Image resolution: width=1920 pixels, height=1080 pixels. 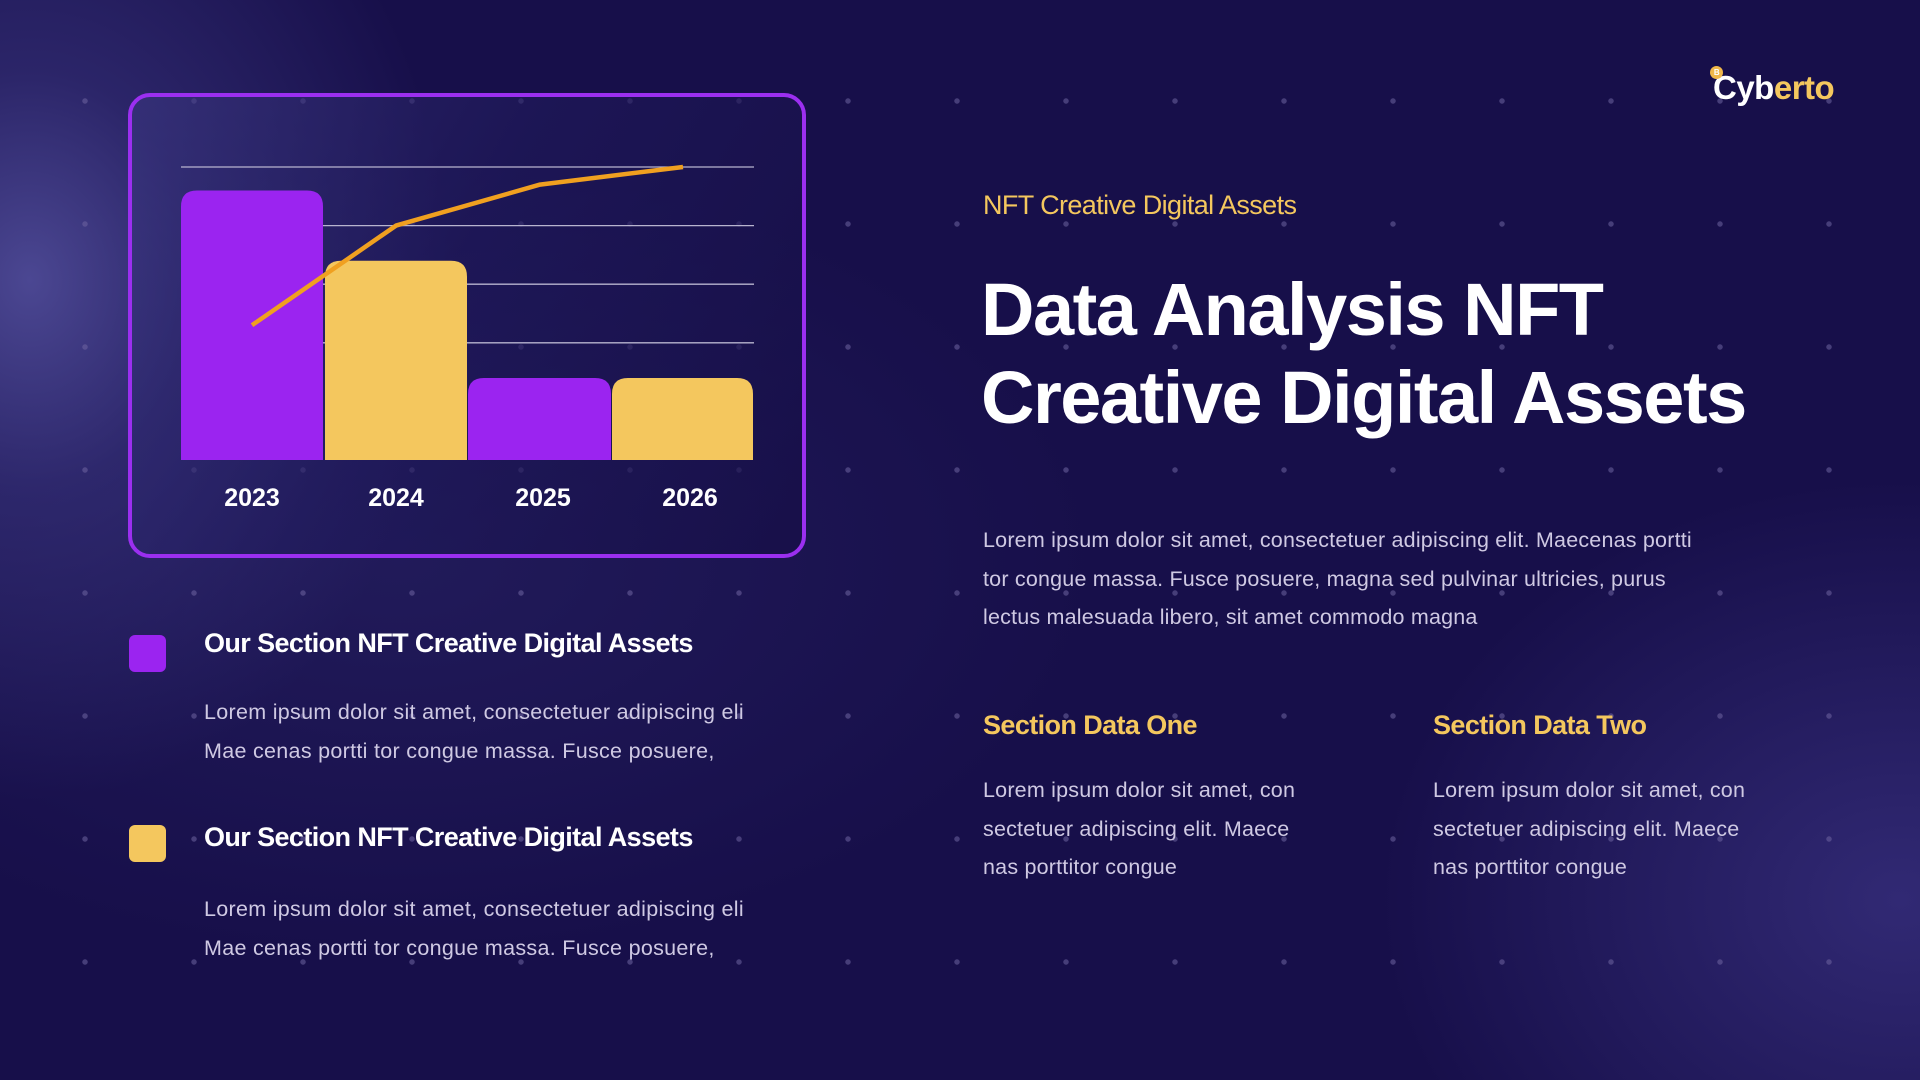 What do you see at coordinates (1364, 397) in the screenshot?
I see `title-line: Creative Digital Assets` at bounding box center [1364, 397].